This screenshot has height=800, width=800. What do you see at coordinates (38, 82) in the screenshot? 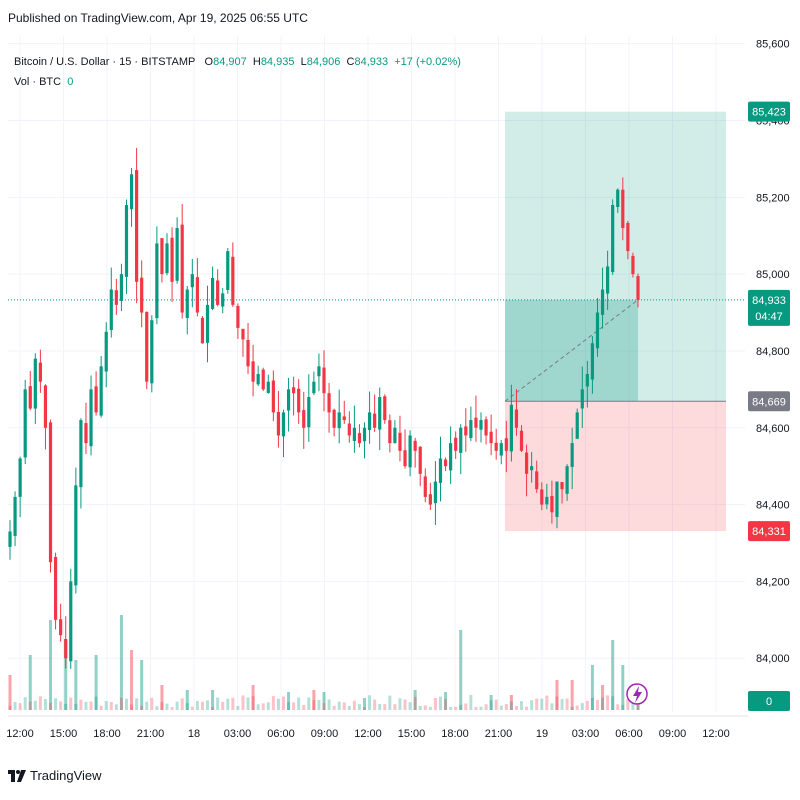
I see `legend-volume-label: Vol · BTC` at bounding box center [38, 82].